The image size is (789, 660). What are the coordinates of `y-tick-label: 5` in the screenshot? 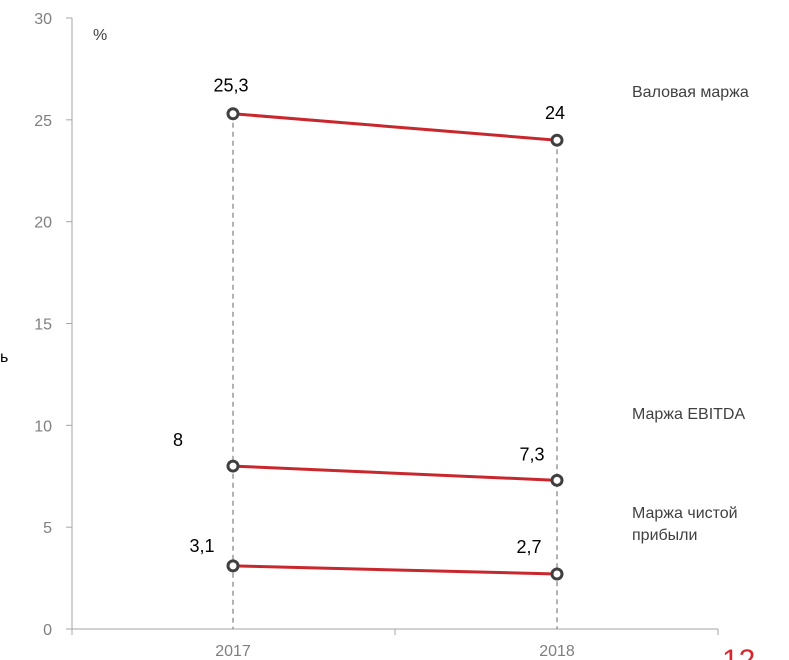 It's located at (47, 528).